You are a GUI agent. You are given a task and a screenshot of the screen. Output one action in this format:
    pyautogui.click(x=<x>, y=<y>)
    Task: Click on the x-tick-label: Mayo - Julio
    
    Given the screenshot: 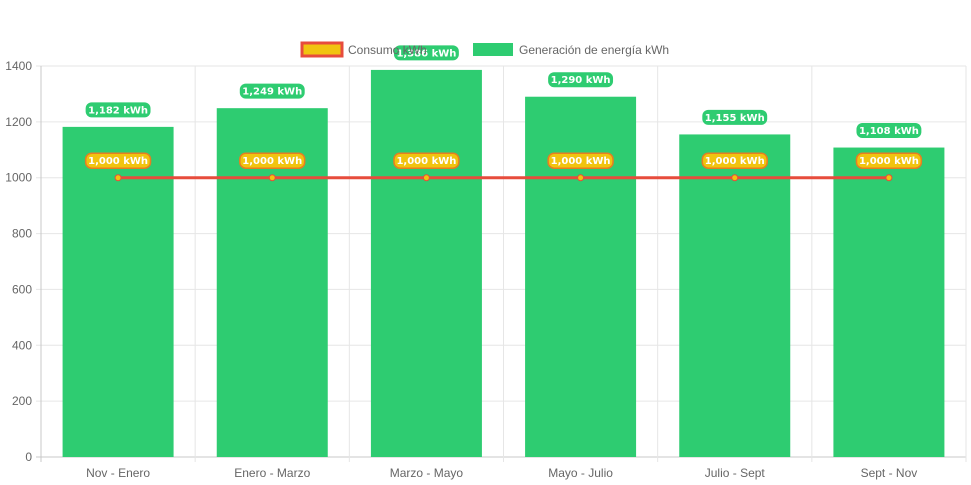 What is the action you would take?
    pyautogui.click(x=580, y=473)
    